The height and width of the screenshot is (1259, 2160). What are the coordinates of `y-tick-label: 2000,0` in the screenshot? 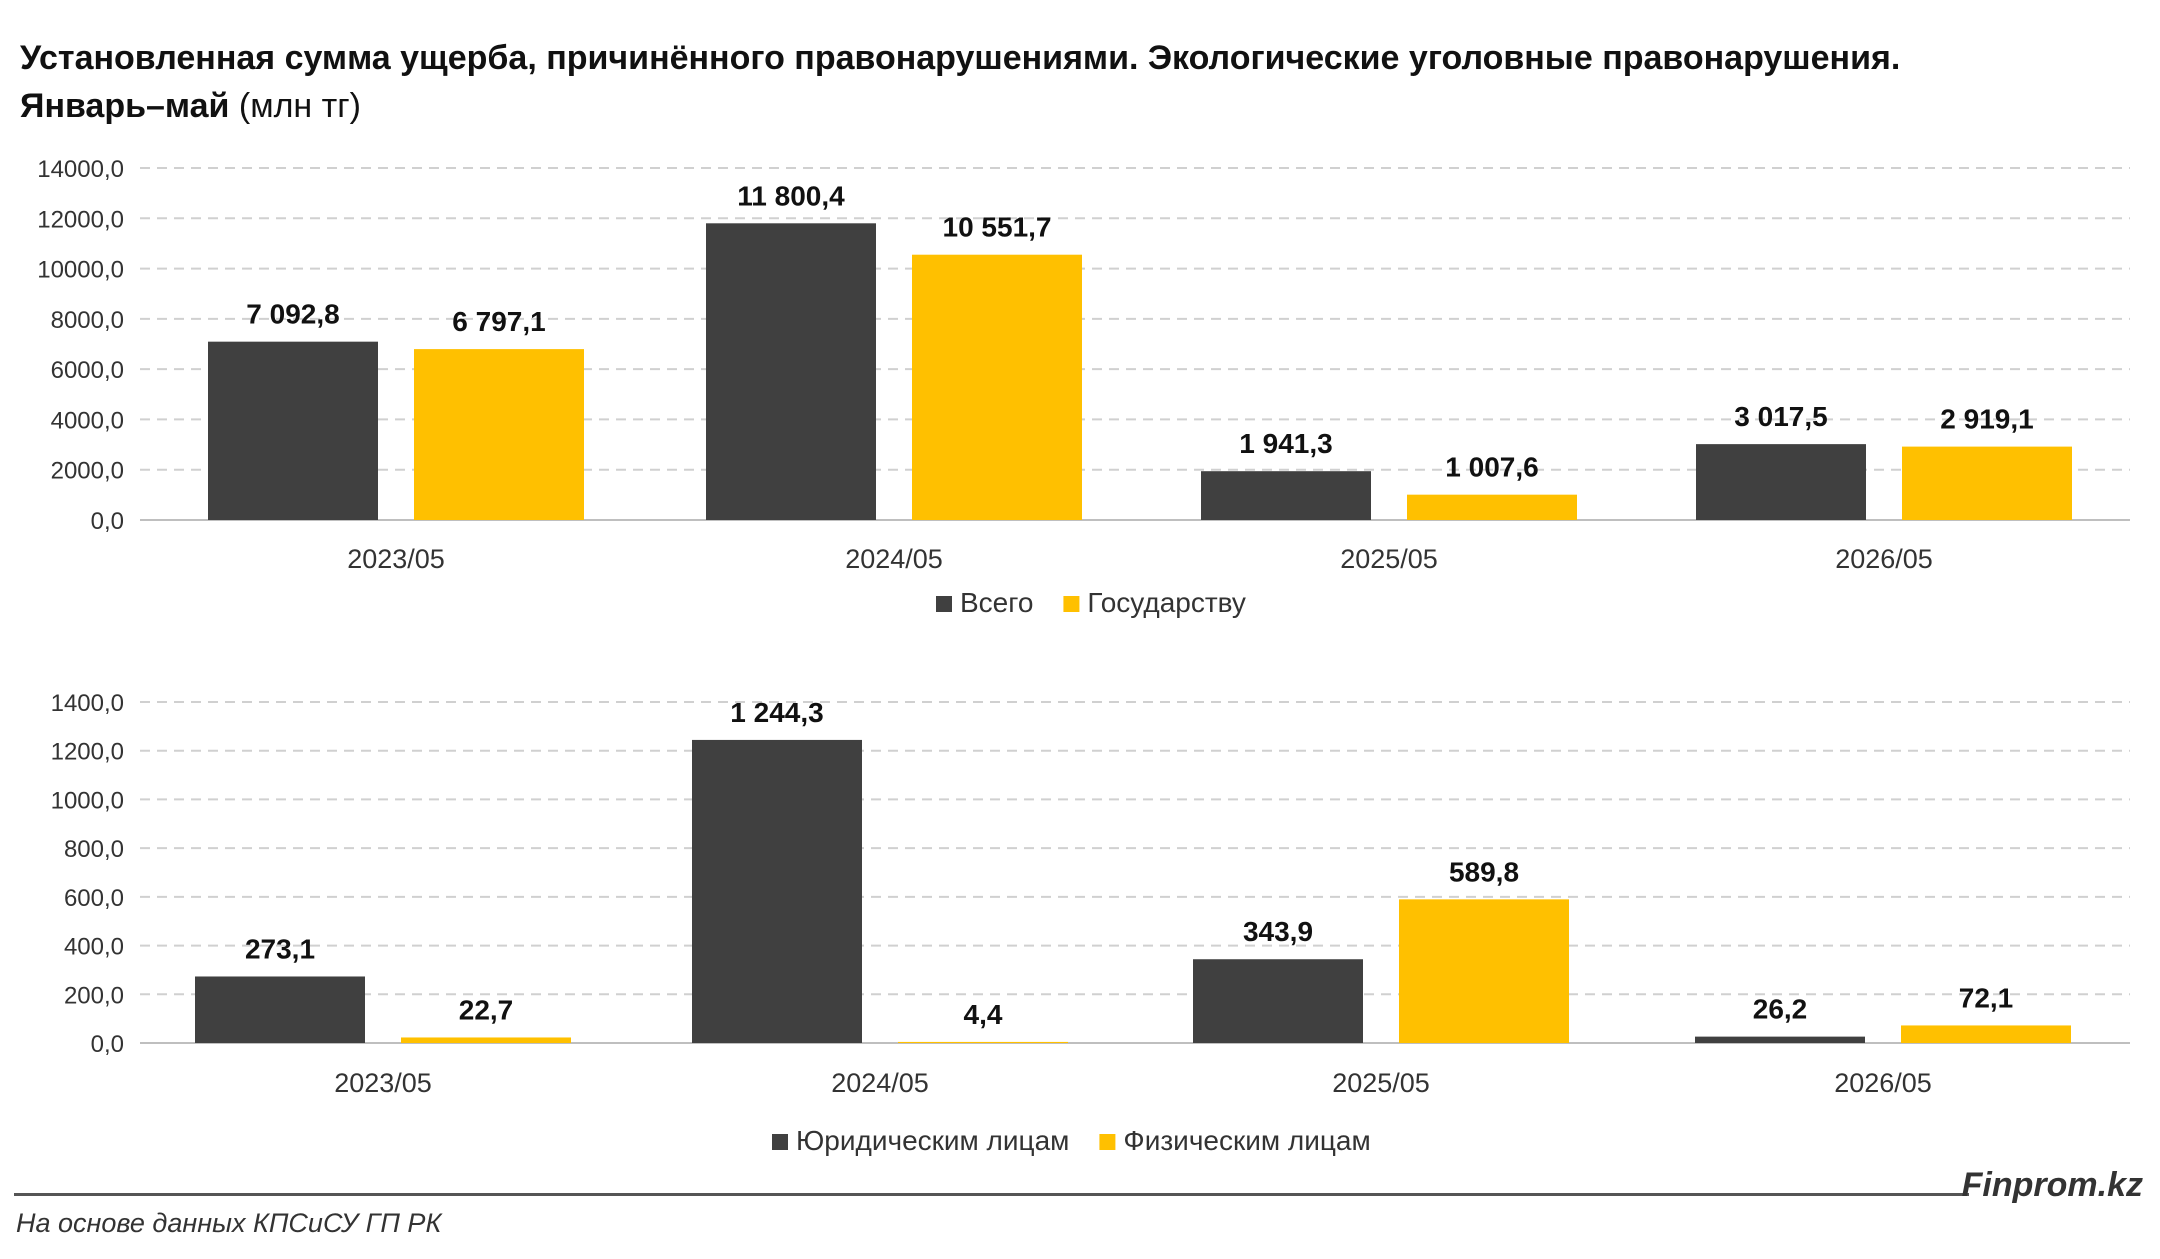 It's located at (87, 471).